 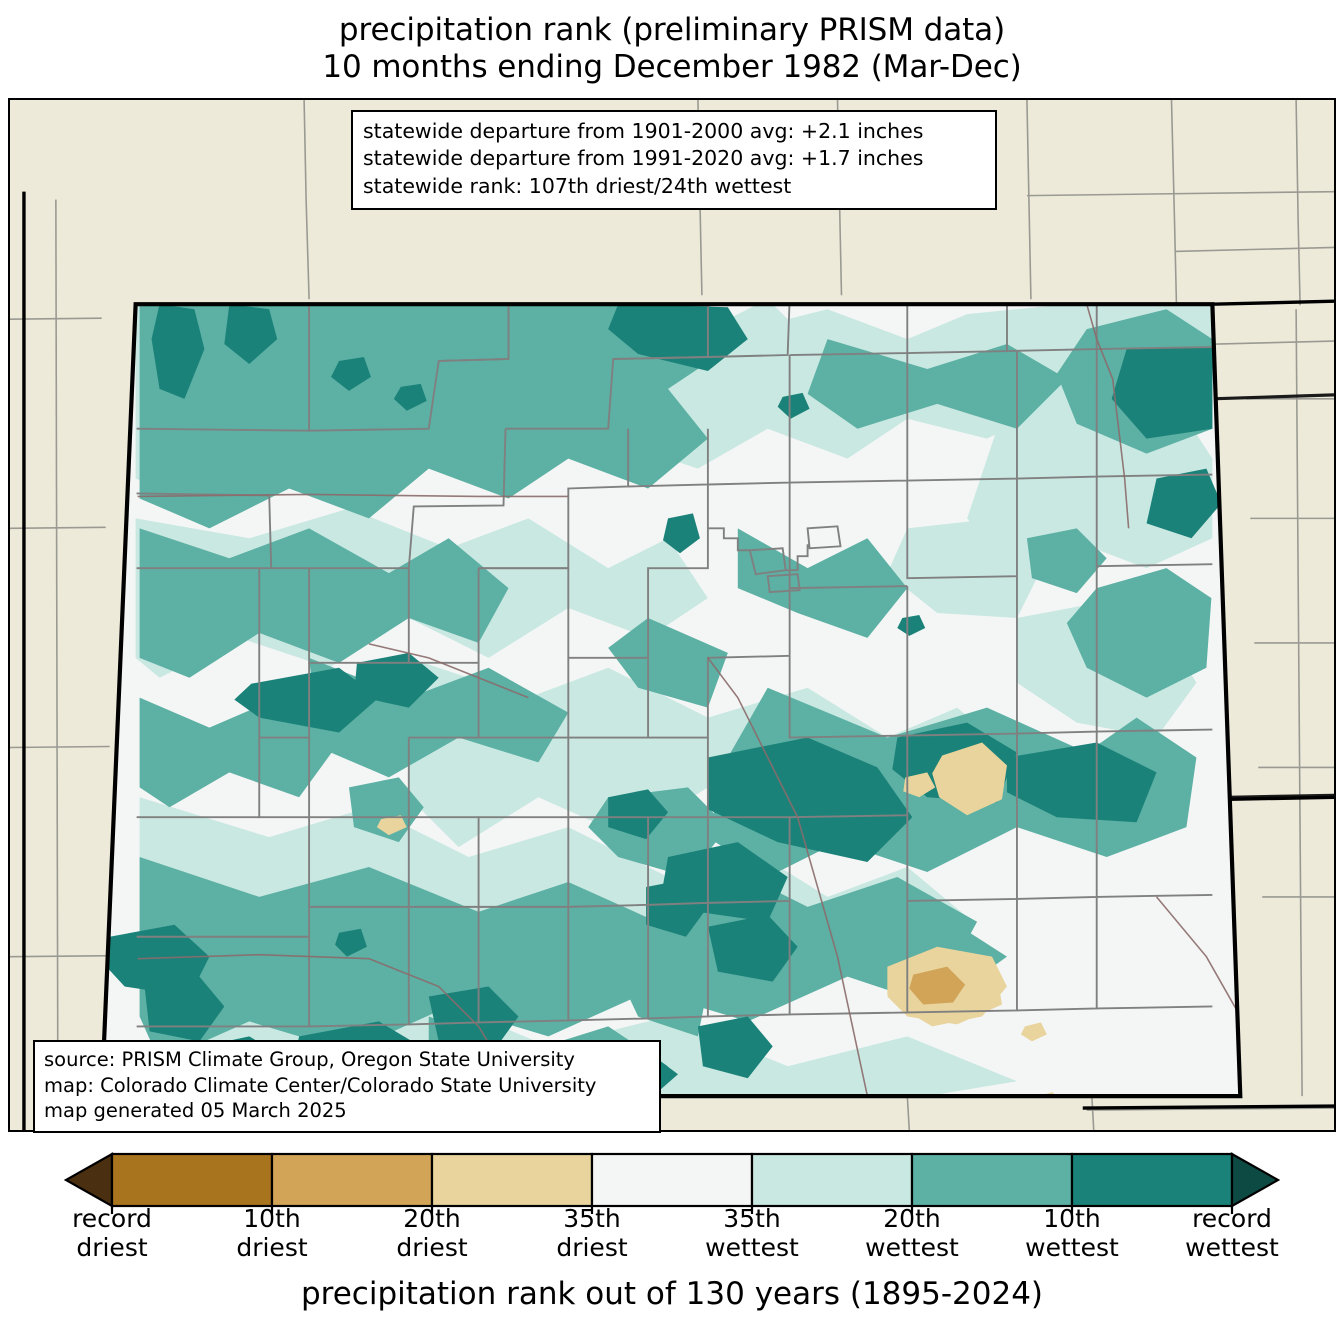 I want to click on map-generated-line: map generated 05 March 2025, so click(x=195, y=1111).